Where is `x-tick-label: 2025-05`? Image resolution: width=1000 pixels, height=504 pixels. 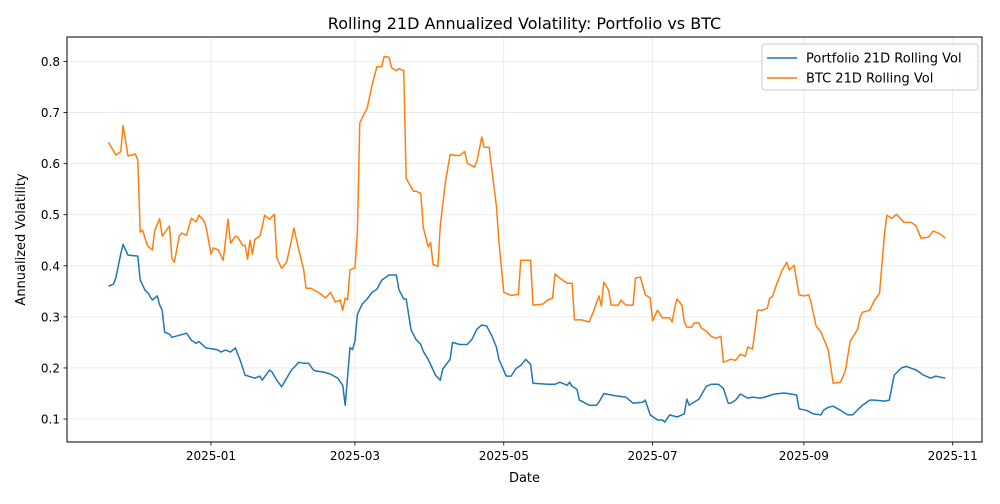 x-tick-label: 2025-05 is located at coordinates (504, 456).